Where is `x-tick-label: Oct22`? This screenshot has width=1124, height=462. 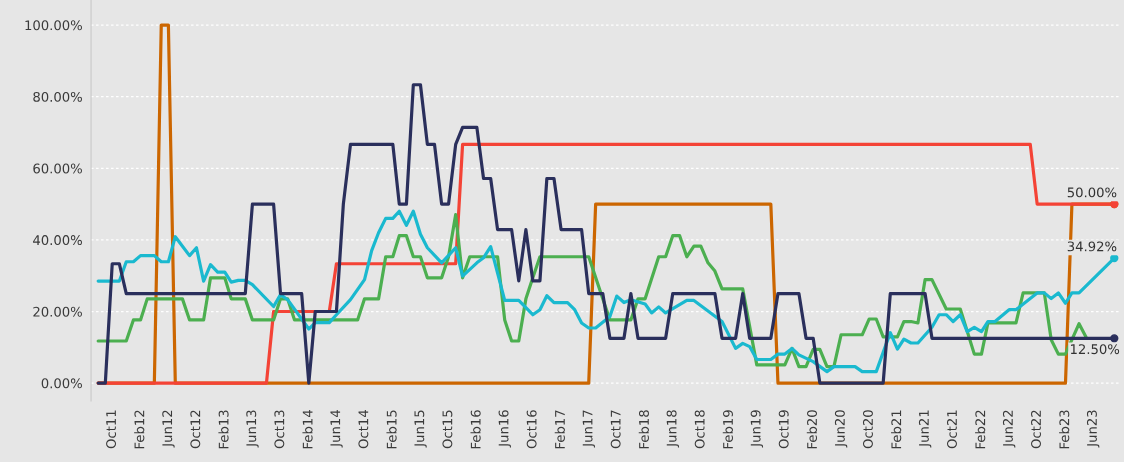
x-tick-label: Oct22 is located at coordinates (1036, 429).